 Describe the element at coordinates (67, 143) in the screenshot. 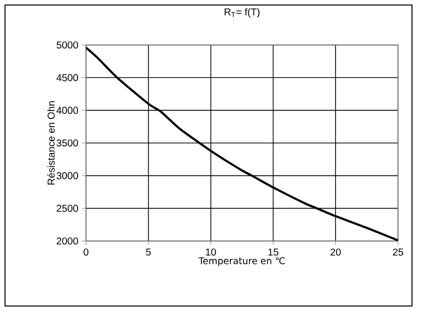

I see `y-tick-label: 3500` at that location.